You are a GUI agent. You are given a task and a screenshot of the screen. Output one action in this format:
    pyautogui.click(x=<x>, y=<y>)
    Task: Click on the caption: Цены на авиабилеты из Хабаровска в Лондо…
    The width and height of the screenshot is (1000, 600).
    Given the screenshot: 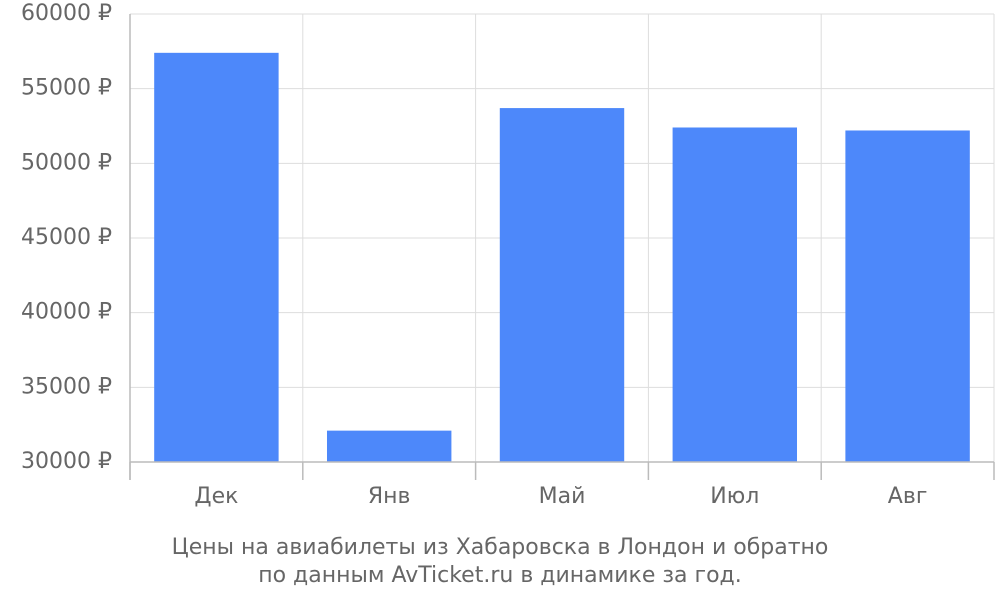 What is the action you would take?
    pyautogui.click(x=500, y=547)
    